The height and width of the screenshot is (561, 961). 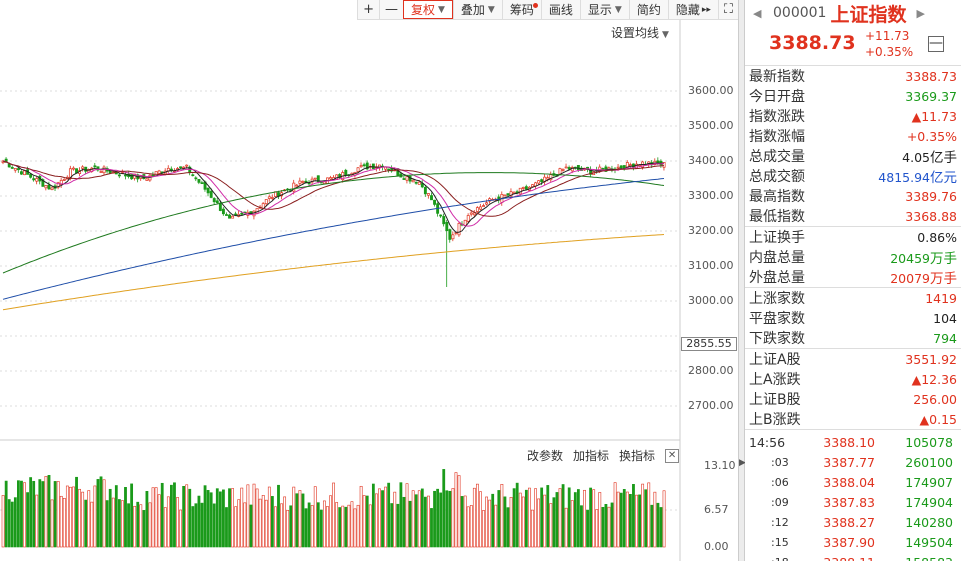 What do you see at coordinates (742, 280) in the screenshot?
I see `panel-splitter: ▶` at bounding box center [742, 280].